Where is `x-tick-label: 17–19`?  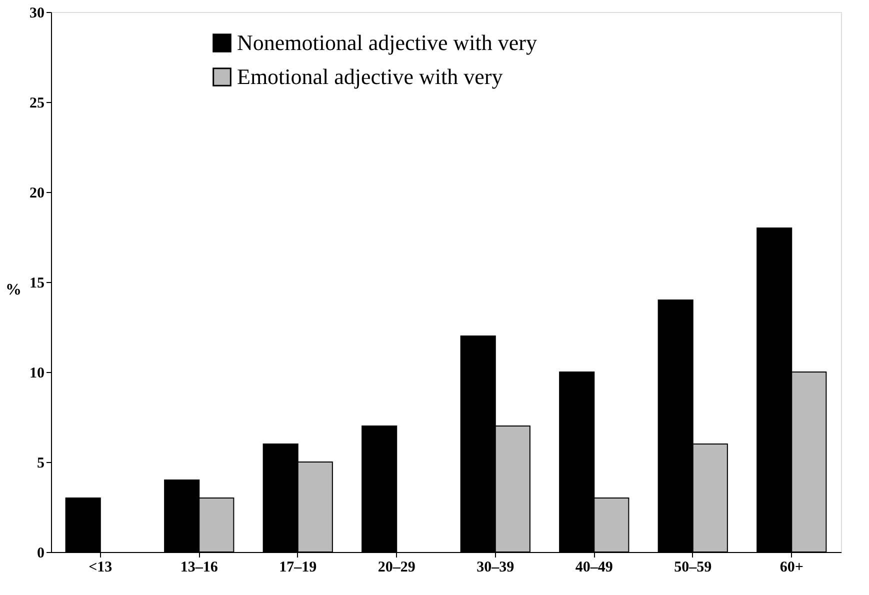
x-tick-label: 17–19 is located at coordinates (298, 568).